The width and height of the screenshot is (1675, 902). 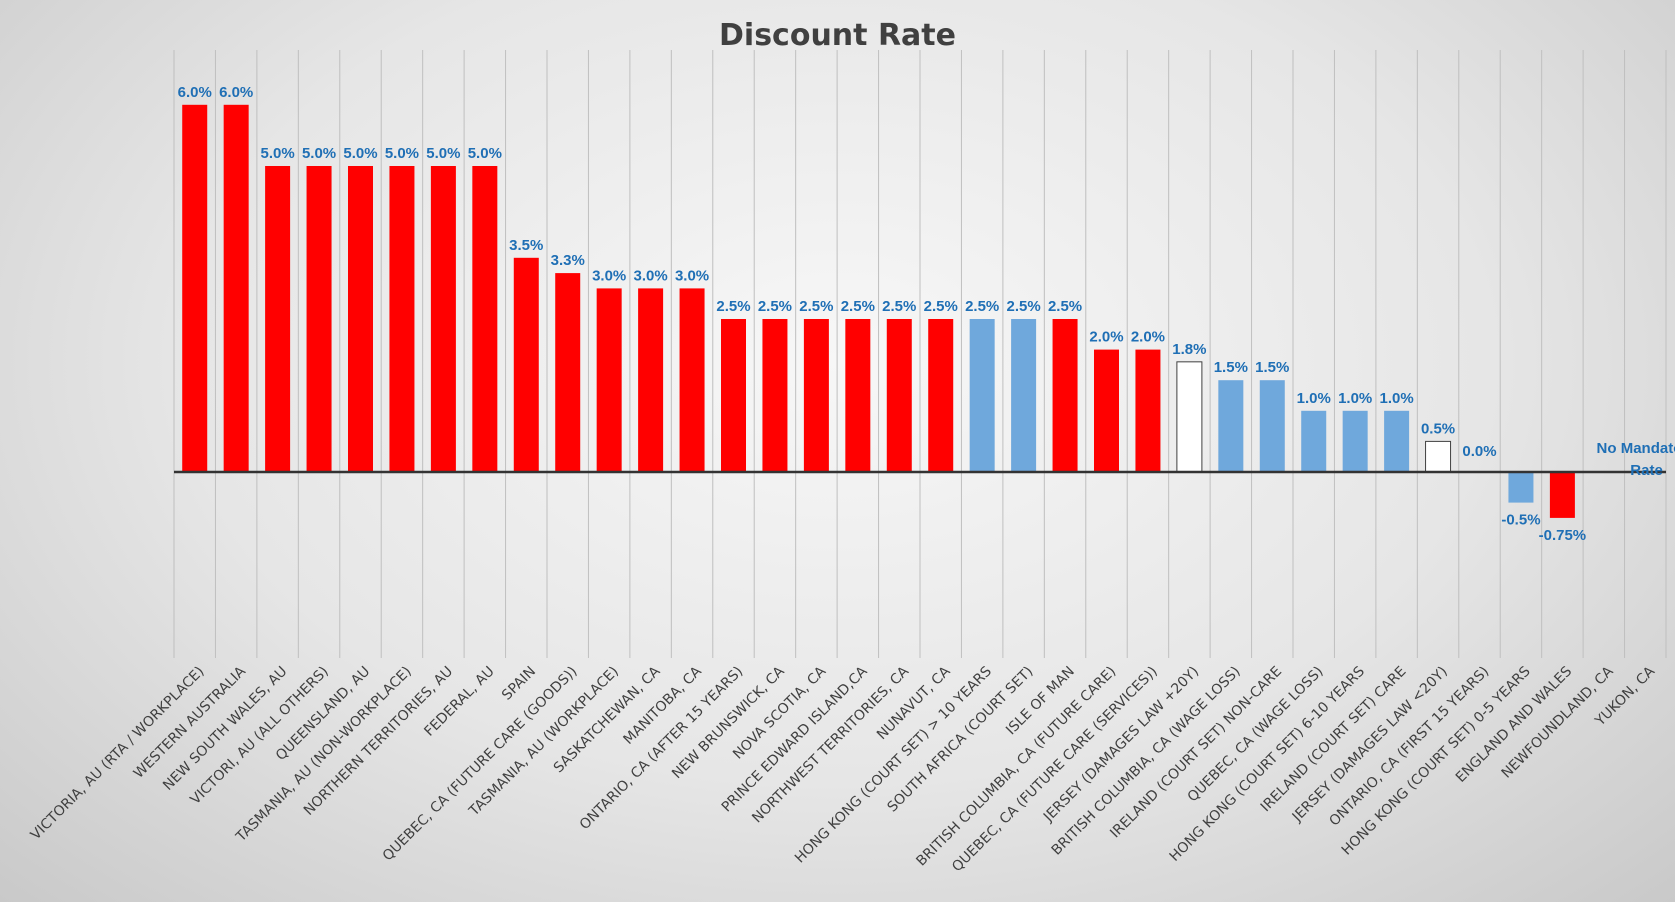 What do you see at coordinates (544, 742) in the screenshot?
I see `category-label-tasmania-au-workplace: TASMANIA, AU (WORKPLACE)` at bounding box center [544, 742].